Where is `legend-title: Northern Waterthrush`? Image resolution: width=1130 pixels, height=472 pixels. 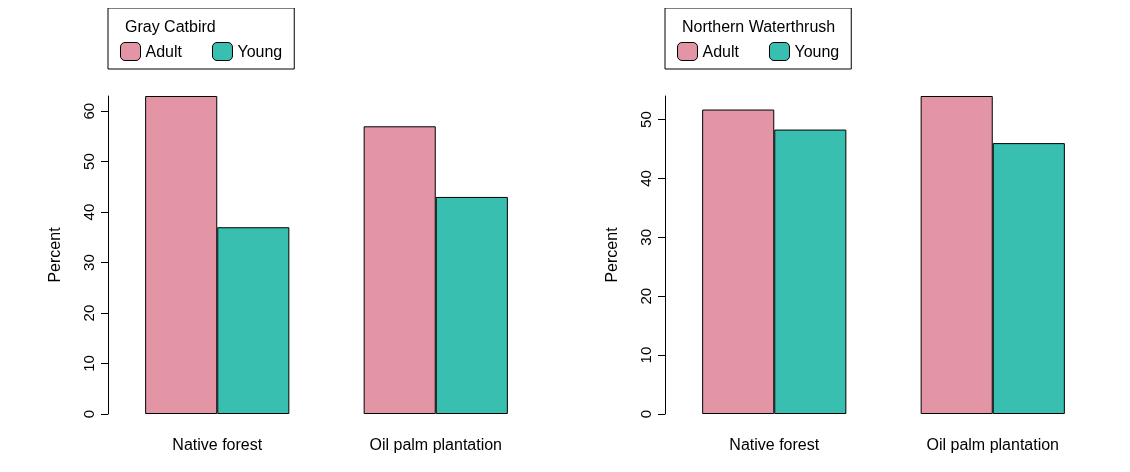 legend-title: Northern Waterthrush is located at coordinates (759, 26).